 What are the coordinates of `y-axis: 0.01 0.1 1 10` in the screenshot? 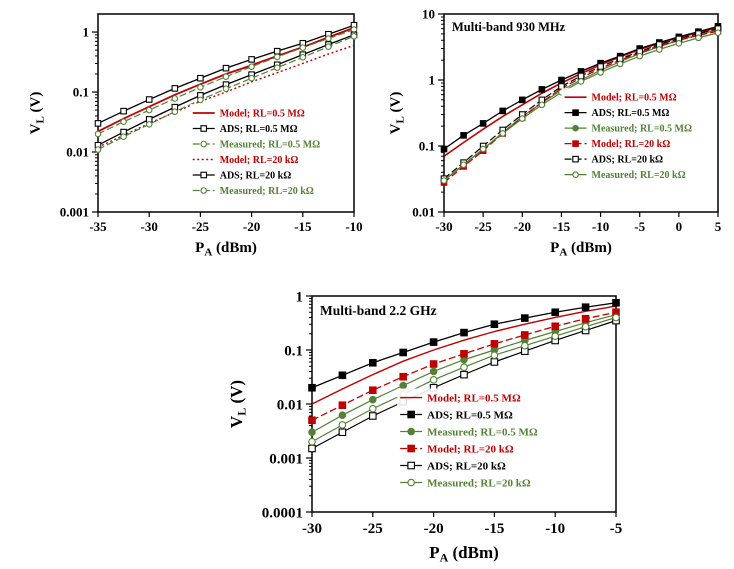 It's located at (428, 113).